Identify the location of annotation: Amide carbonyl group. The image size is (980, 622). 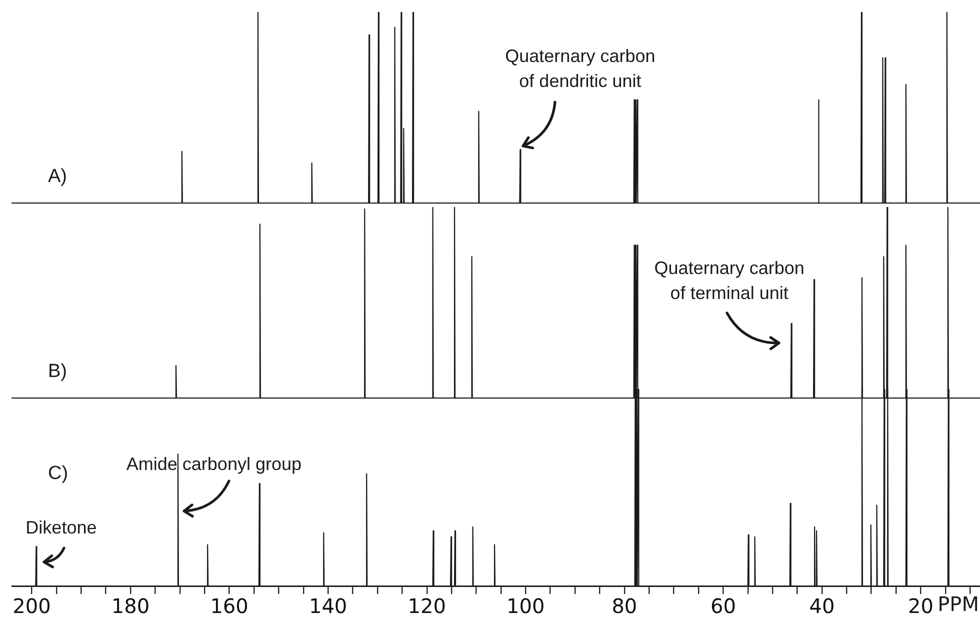
(214, 464).